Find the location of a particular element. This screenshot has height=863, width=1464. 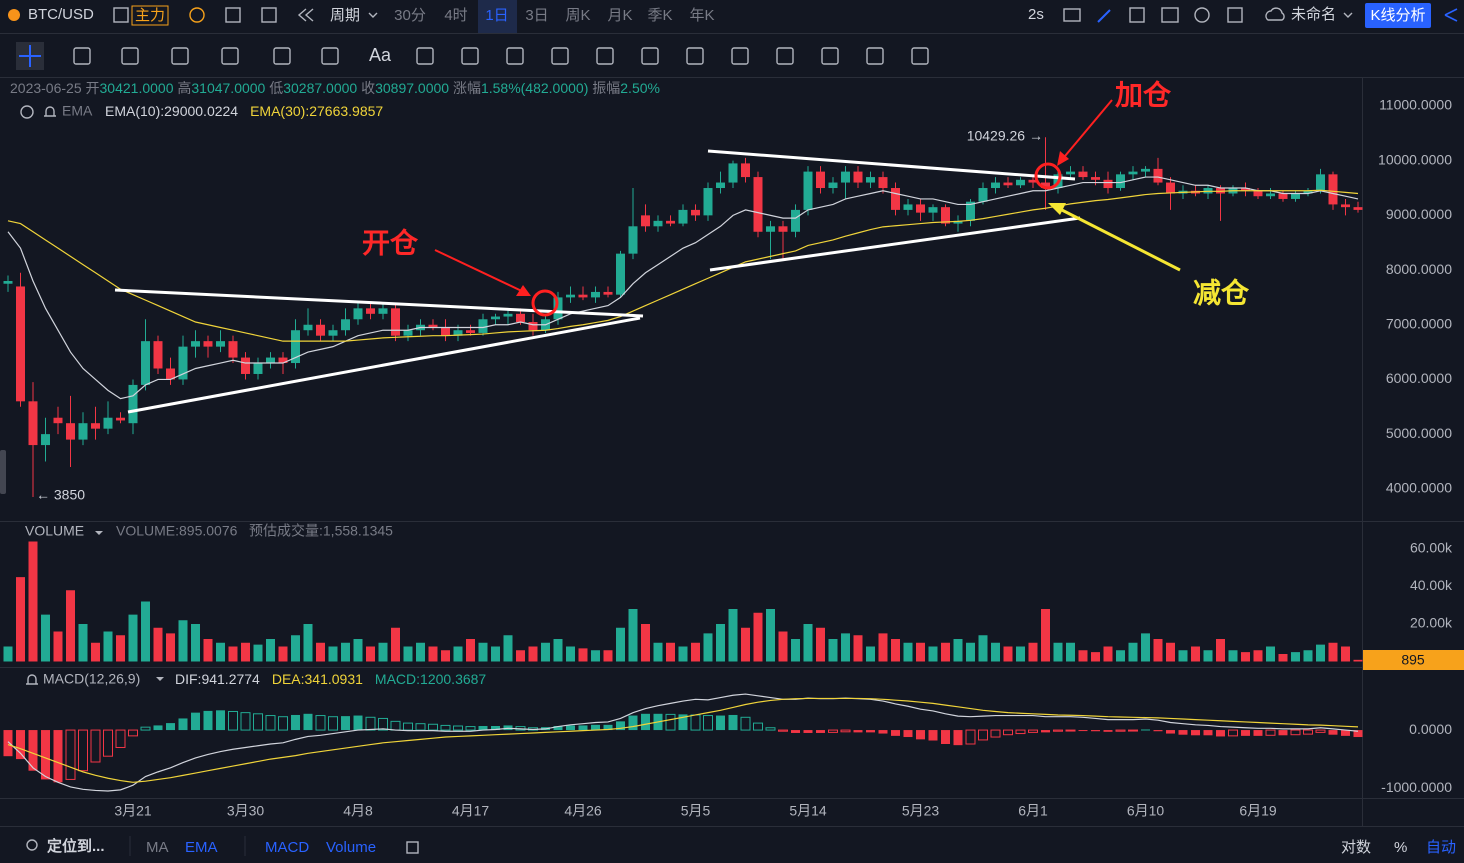

ma-toggle: MA is located at coordinates (157, 847).